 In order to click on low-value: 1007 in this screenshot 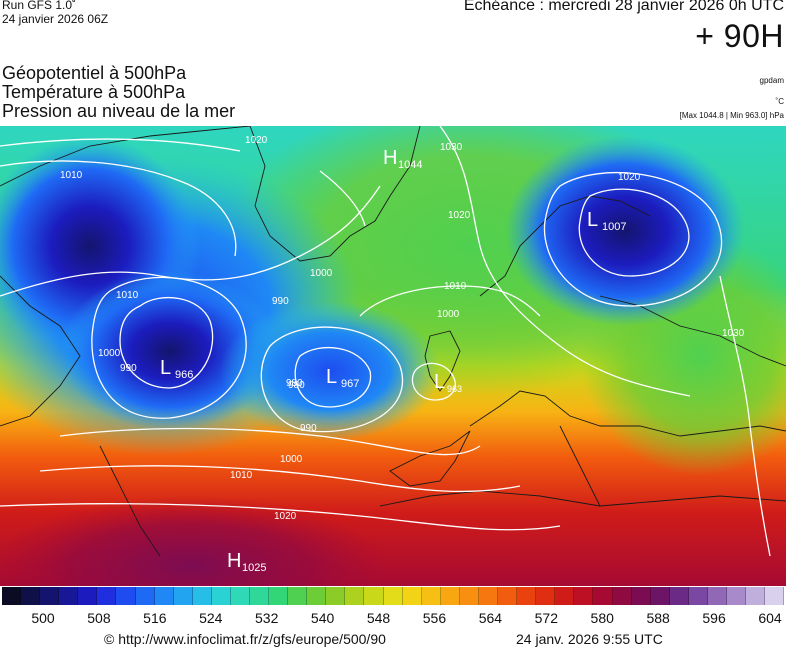, I will do `click(614, 227)`.